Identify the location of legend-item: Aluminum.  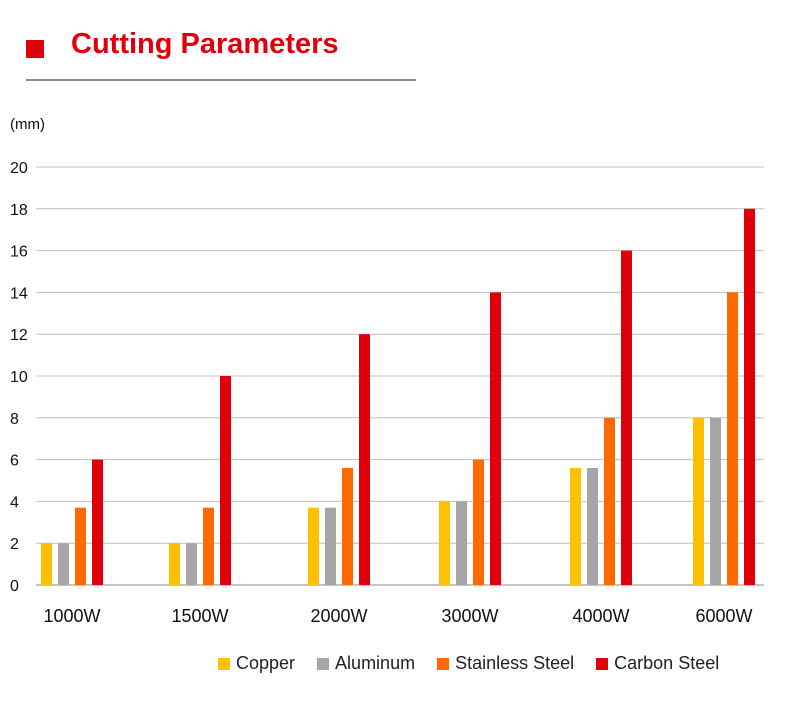
(366, 663).